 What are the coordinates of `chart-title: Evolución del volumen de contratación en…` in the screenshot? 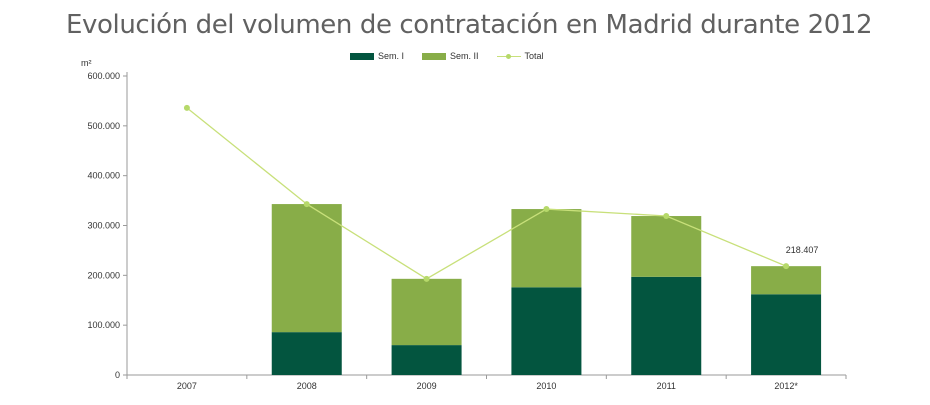 It's located at (469, 25).